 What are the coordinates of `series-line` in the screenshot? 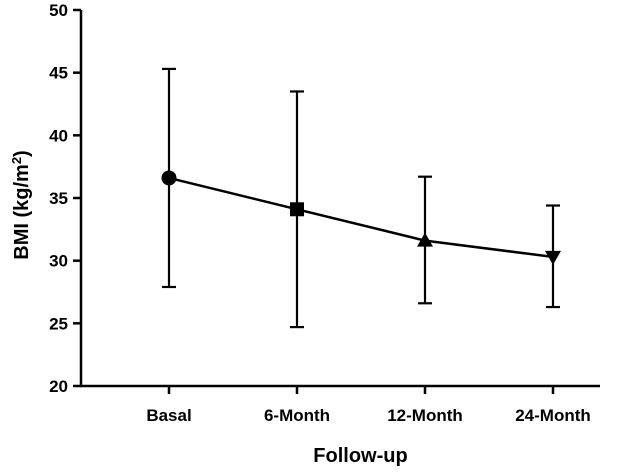 It's located at (361, 217).